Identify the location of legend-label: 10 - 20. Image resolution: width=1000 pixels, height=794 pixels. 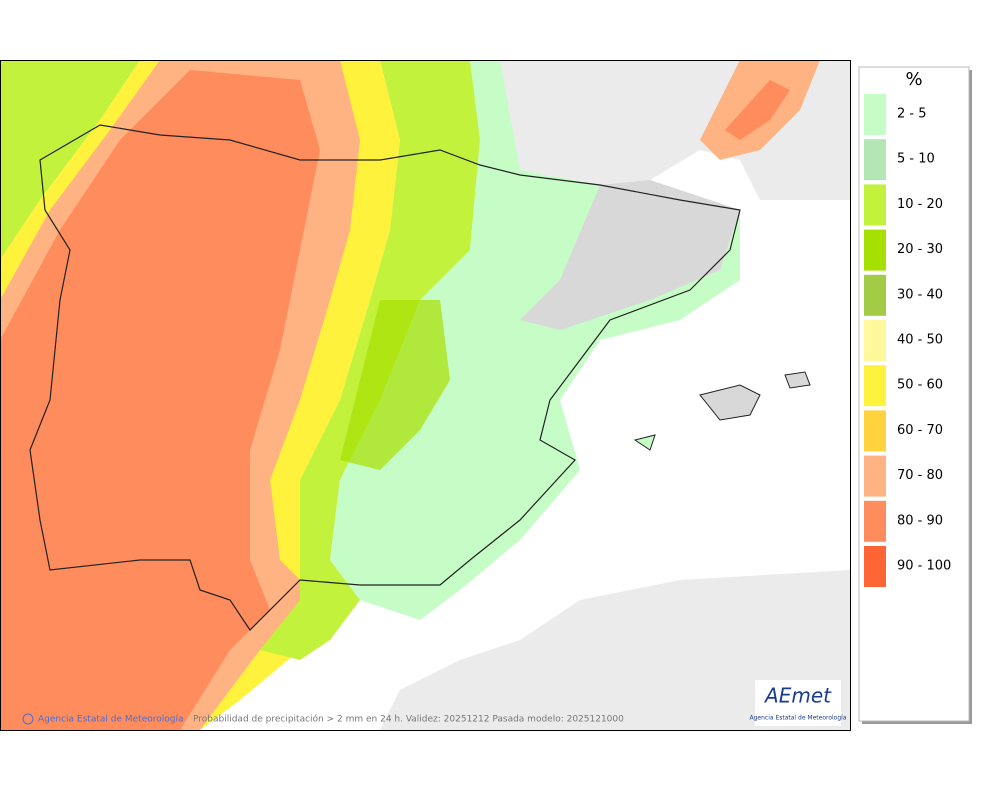
(920, 204).